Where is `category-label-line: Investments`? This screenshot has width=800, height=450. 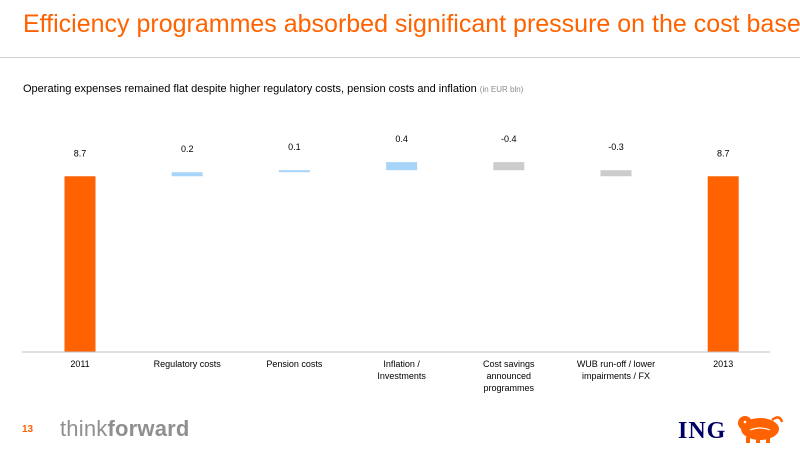 category-label-line: Investments is located at coordinates (401, 376).